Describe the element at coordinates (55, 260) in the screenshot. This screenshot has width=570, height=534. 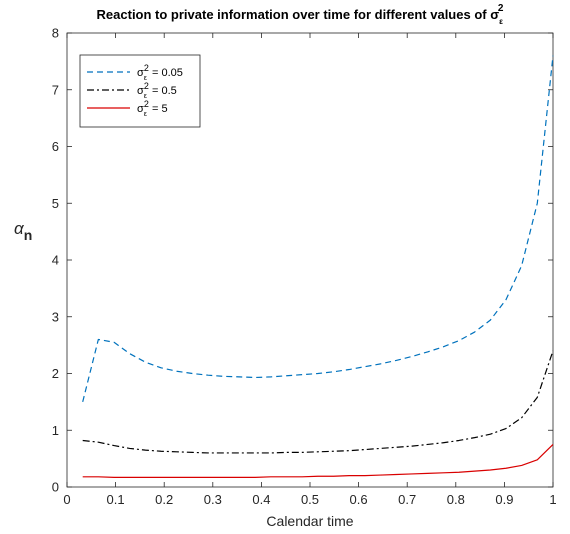
I see `y-tick-label: 4` at that location.